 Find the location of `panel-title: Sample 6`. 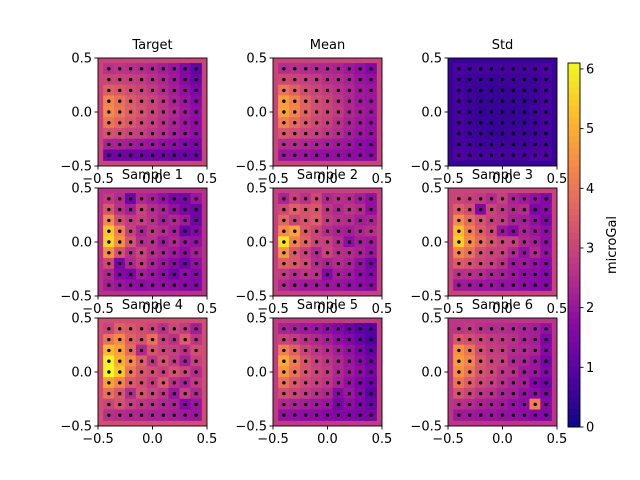

panel-title: Sample 6 is located at coordinates (502, 305).